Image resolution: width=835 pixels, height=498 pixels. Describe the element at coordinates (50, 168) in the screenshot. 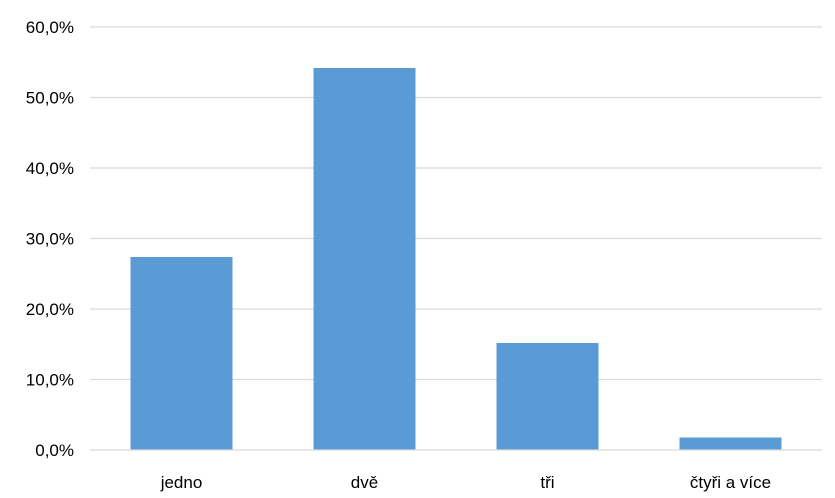

I see `y-tick-label: 40,0%` at that location.